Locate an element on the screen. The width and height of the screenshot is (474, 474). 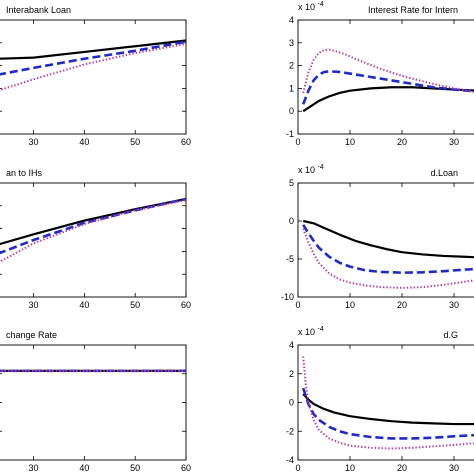
panel-title: change Rate is located at coordinates (31, 335).